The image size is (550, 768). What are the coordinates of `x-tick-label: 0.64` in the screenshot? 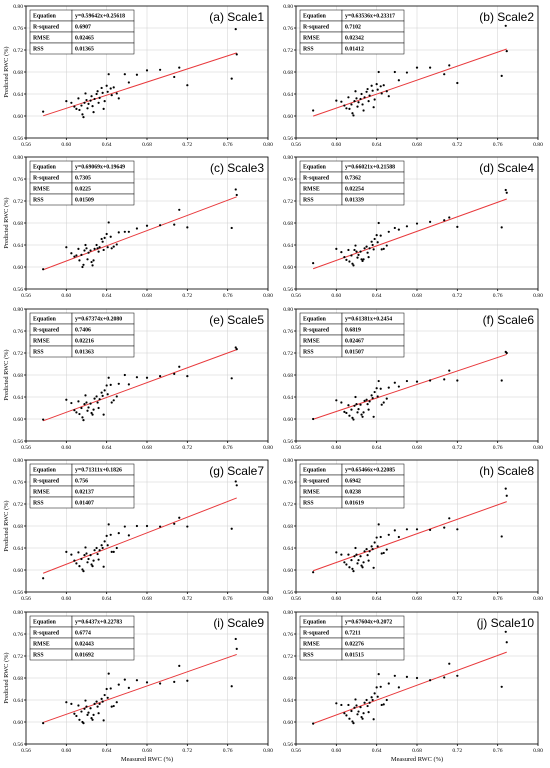 It's located at (377, 145).